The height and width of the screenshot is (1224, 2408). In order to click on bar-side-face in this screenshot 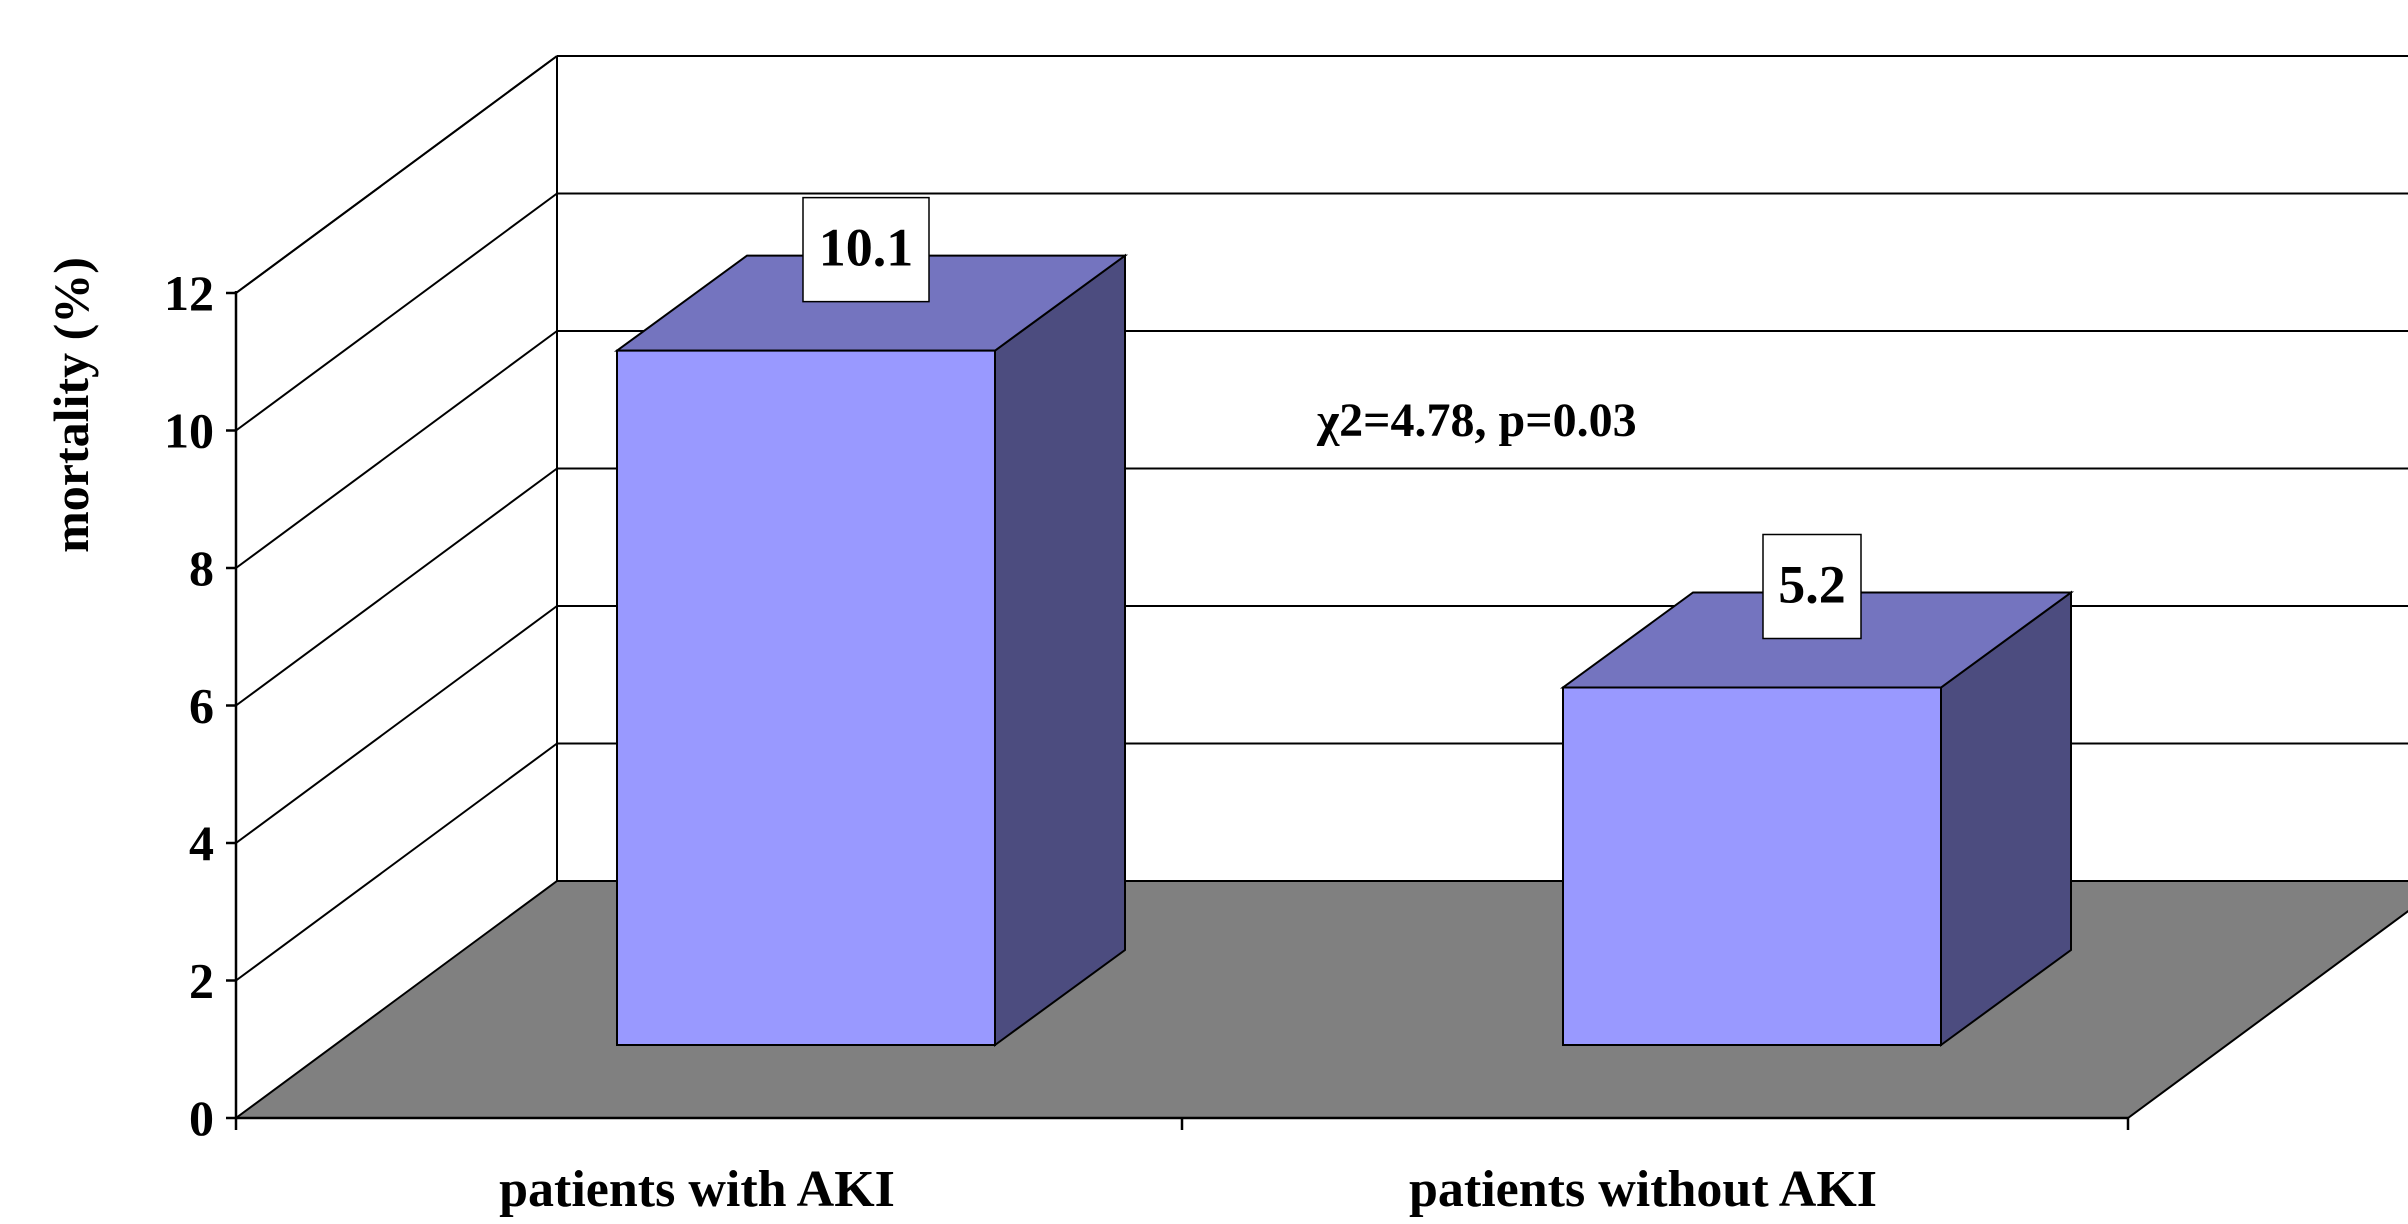, I will do `click(1060, 650)`.